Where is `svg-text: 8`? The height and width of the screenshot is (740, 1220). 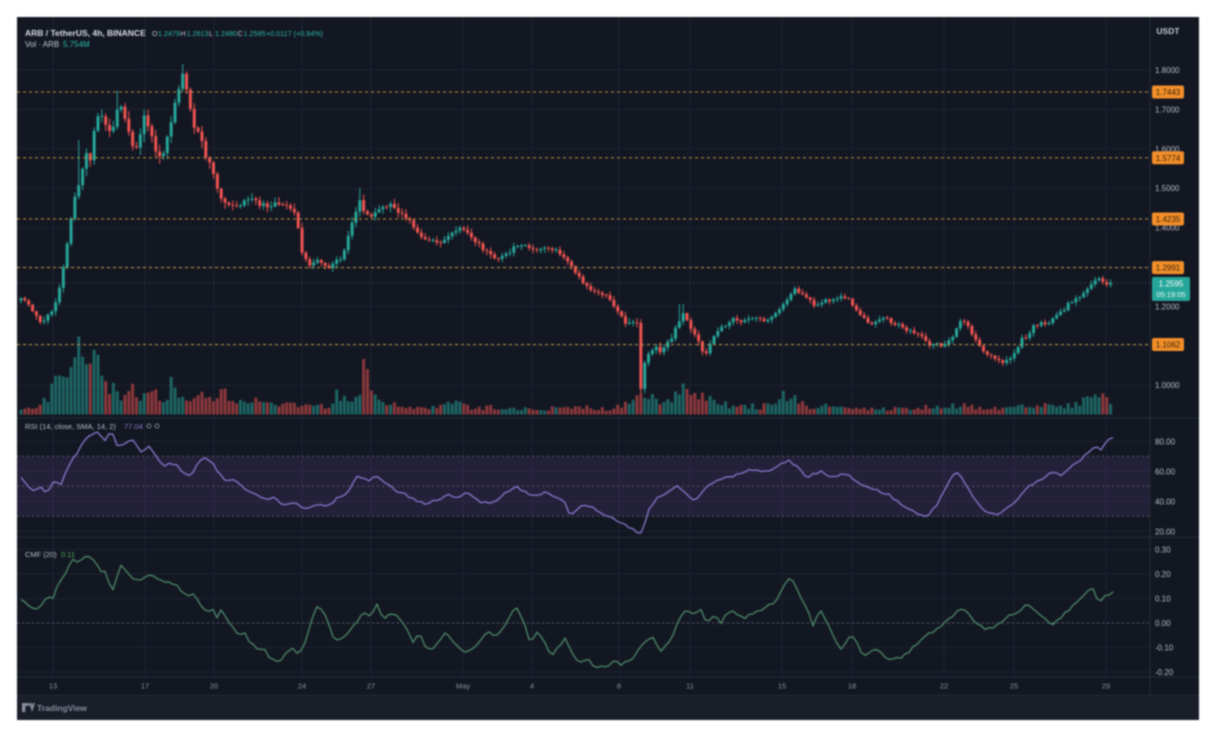
svg-text: 8 is located at coordinates (619, 686).